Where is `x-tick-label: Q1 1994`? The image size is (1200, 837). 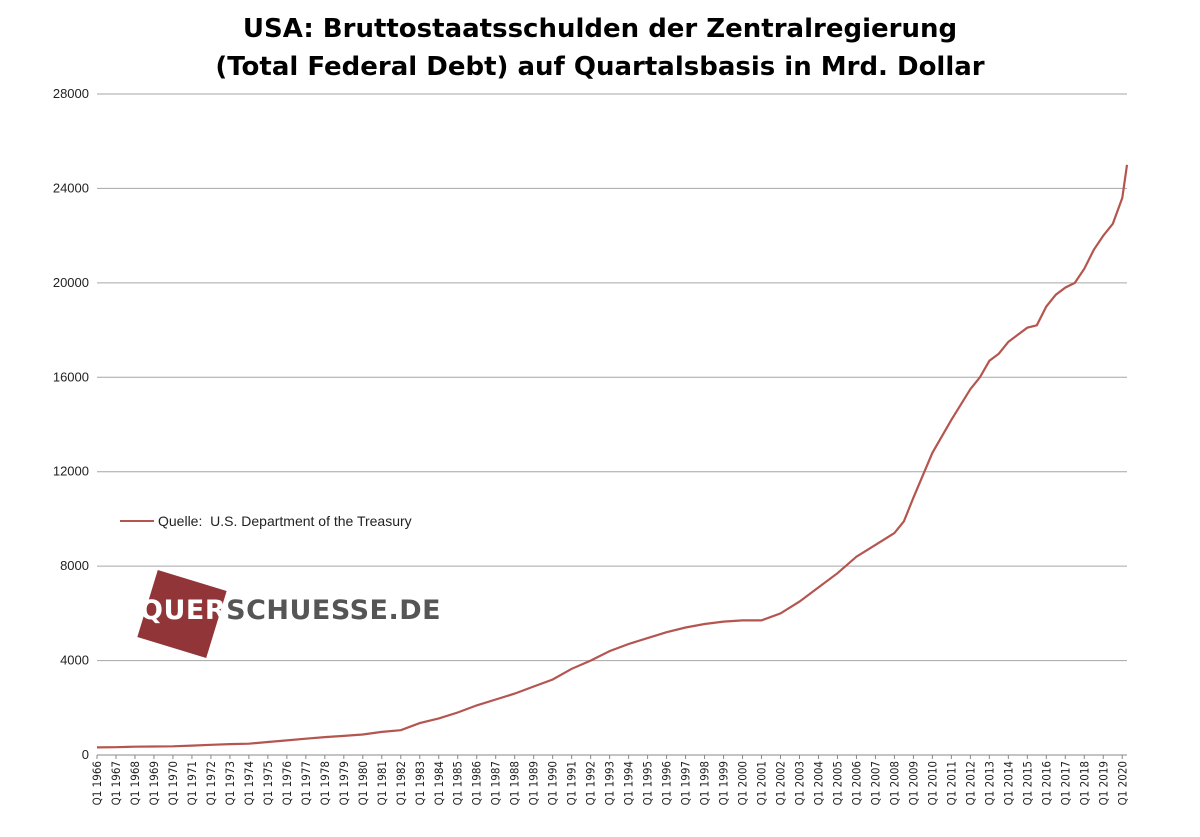
x-tick-label: Q1 1994 is located at coordinates (629, 783).